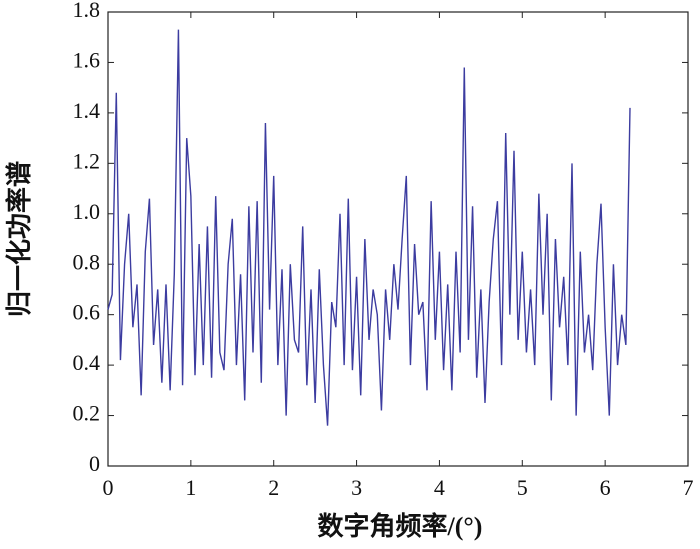 The width and height of the screenshot is (700, 549). Describe the element at coordinates (94, 463) in the screenshot. I see `y-tick-label: 0` at that location.